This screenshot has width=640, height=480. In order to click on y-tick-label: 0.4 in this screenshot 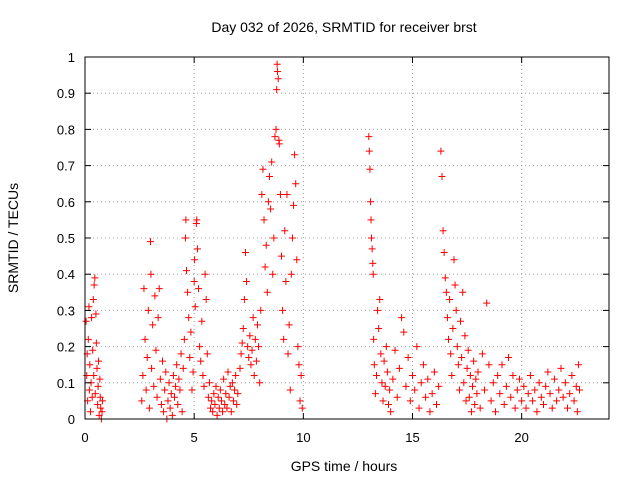, I will do `click(66, 274)`.